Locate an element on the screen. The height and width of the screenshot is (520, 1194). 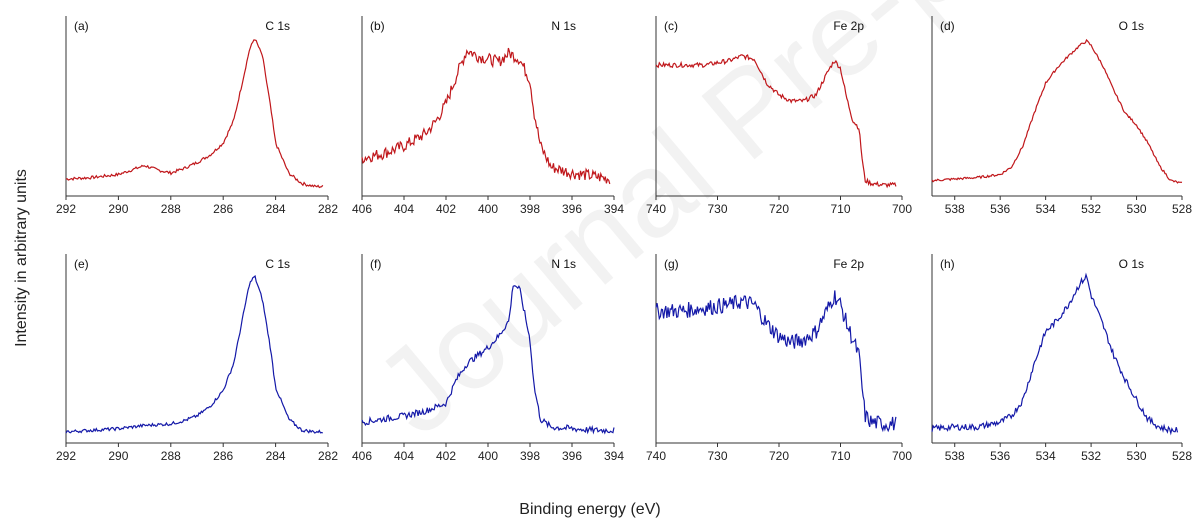
panel-h: 538 536 534 532 530 528 (h) O 1s is located at coordinates (1061, 358).